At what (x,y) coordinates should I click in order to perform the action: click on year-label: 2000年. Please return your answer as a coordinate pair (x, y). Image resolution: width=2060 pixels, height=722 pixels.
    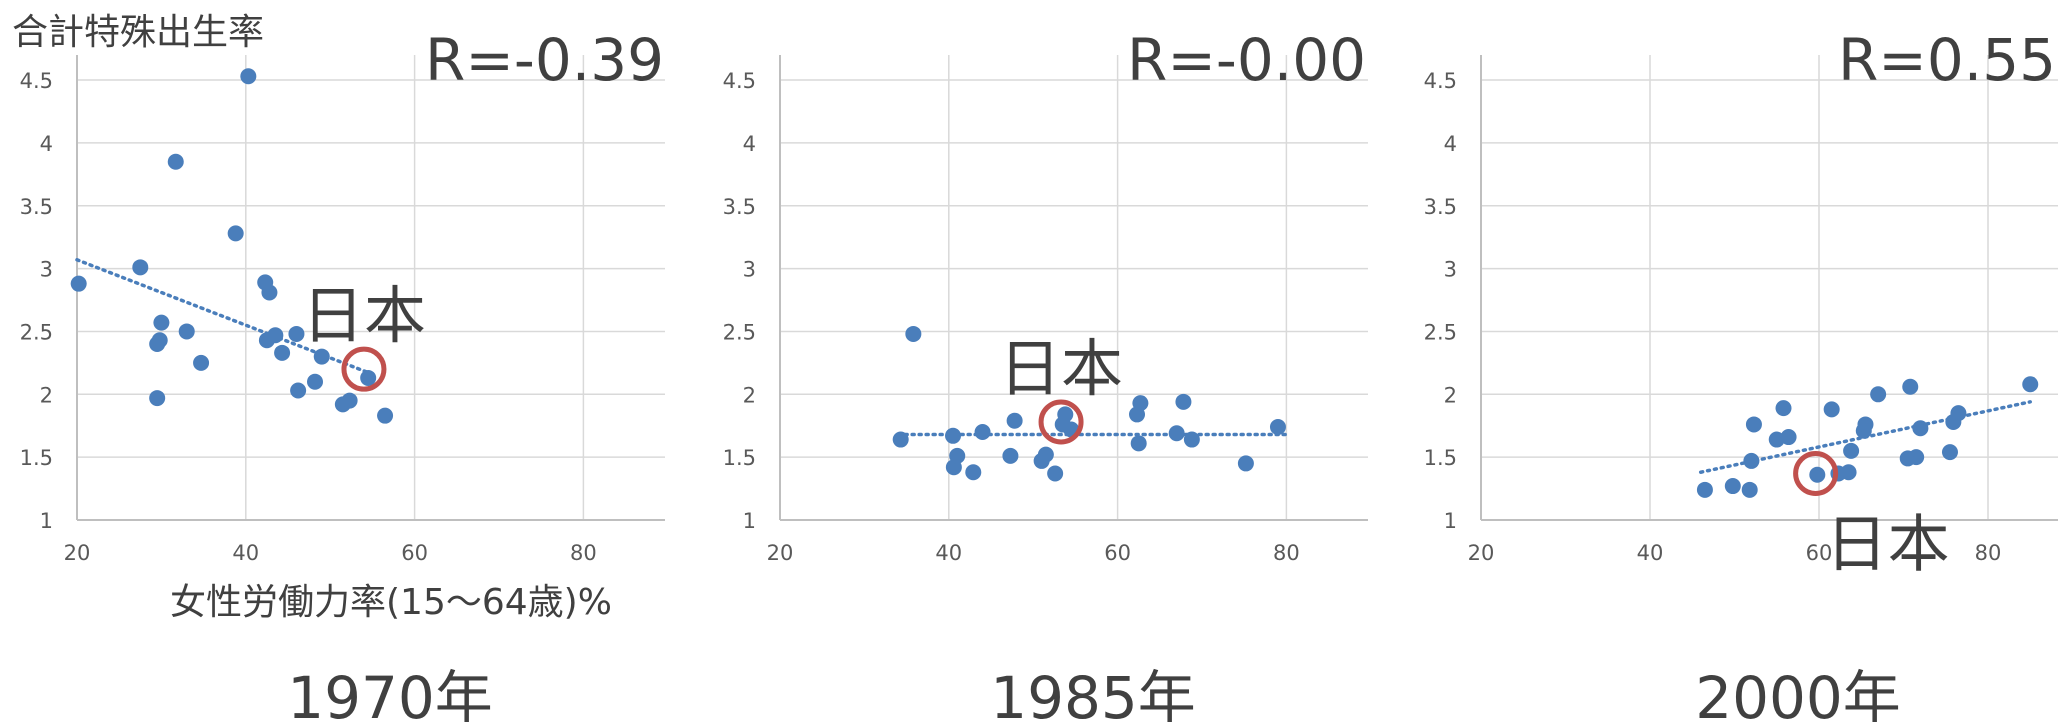
    Looking at the image, I should click on (1798, 693).